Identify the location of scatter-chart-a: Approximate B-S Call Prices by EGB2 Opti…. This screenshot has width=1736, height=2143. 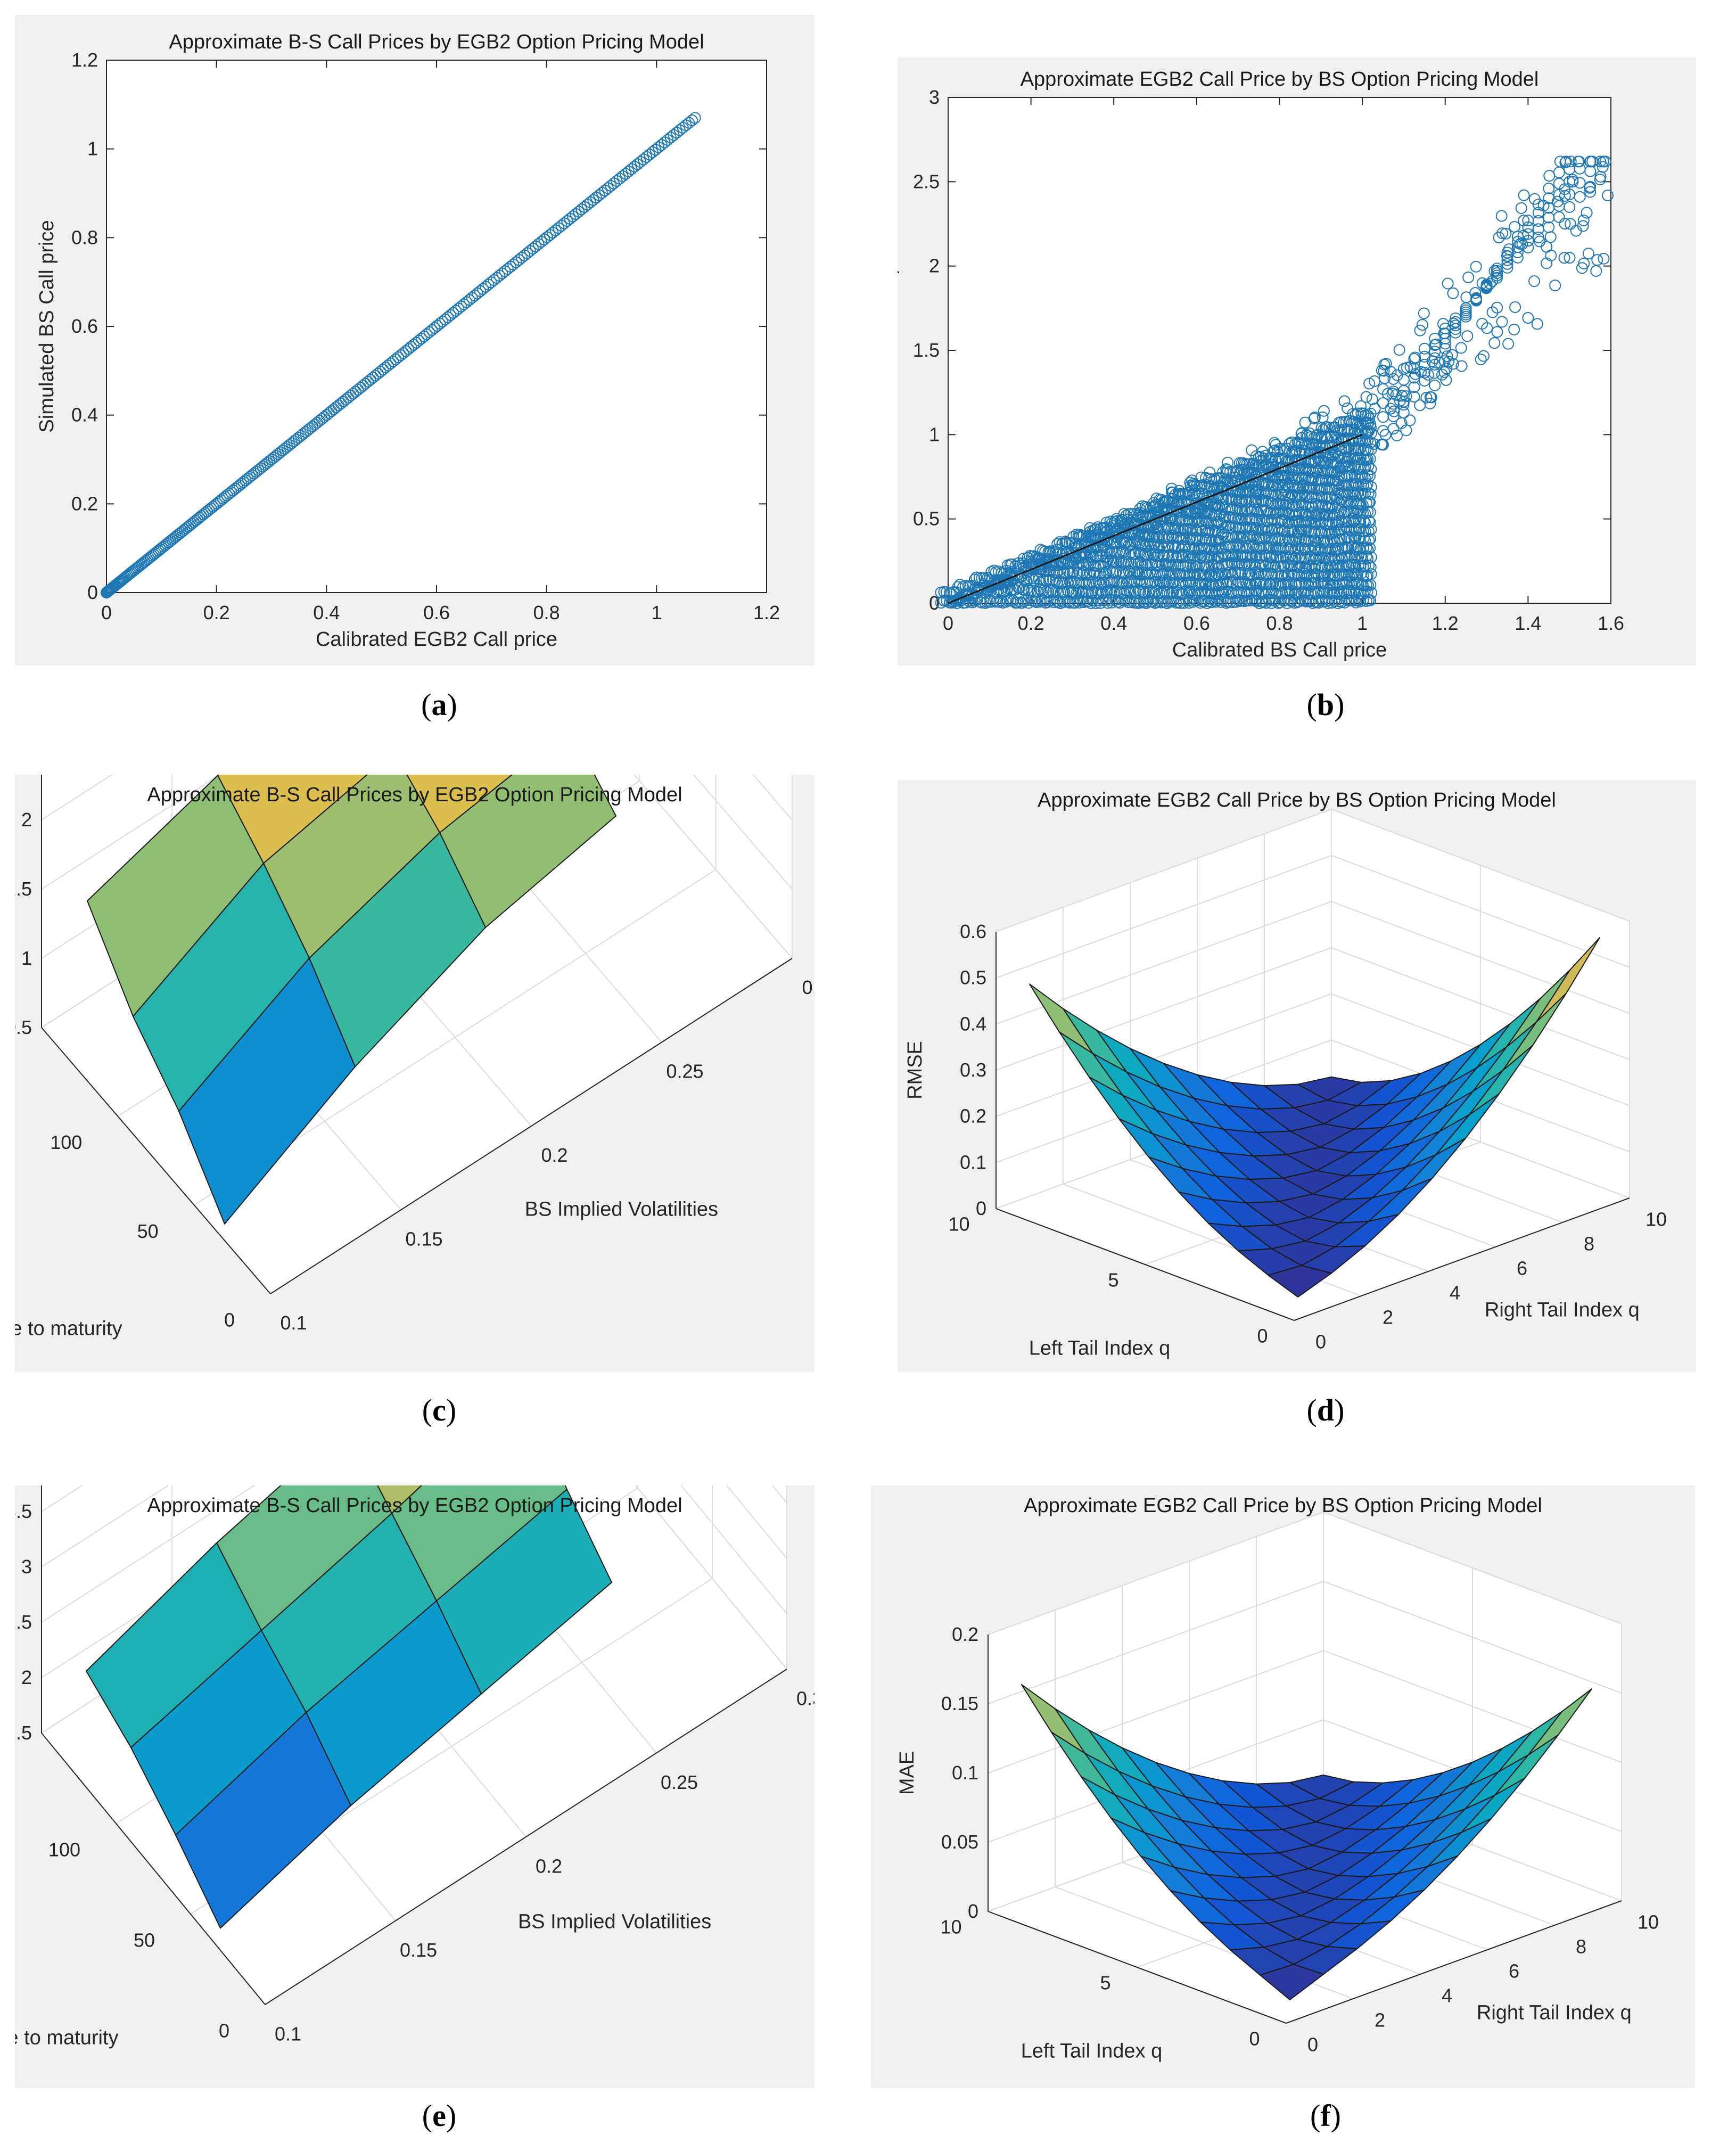
(408, 341).